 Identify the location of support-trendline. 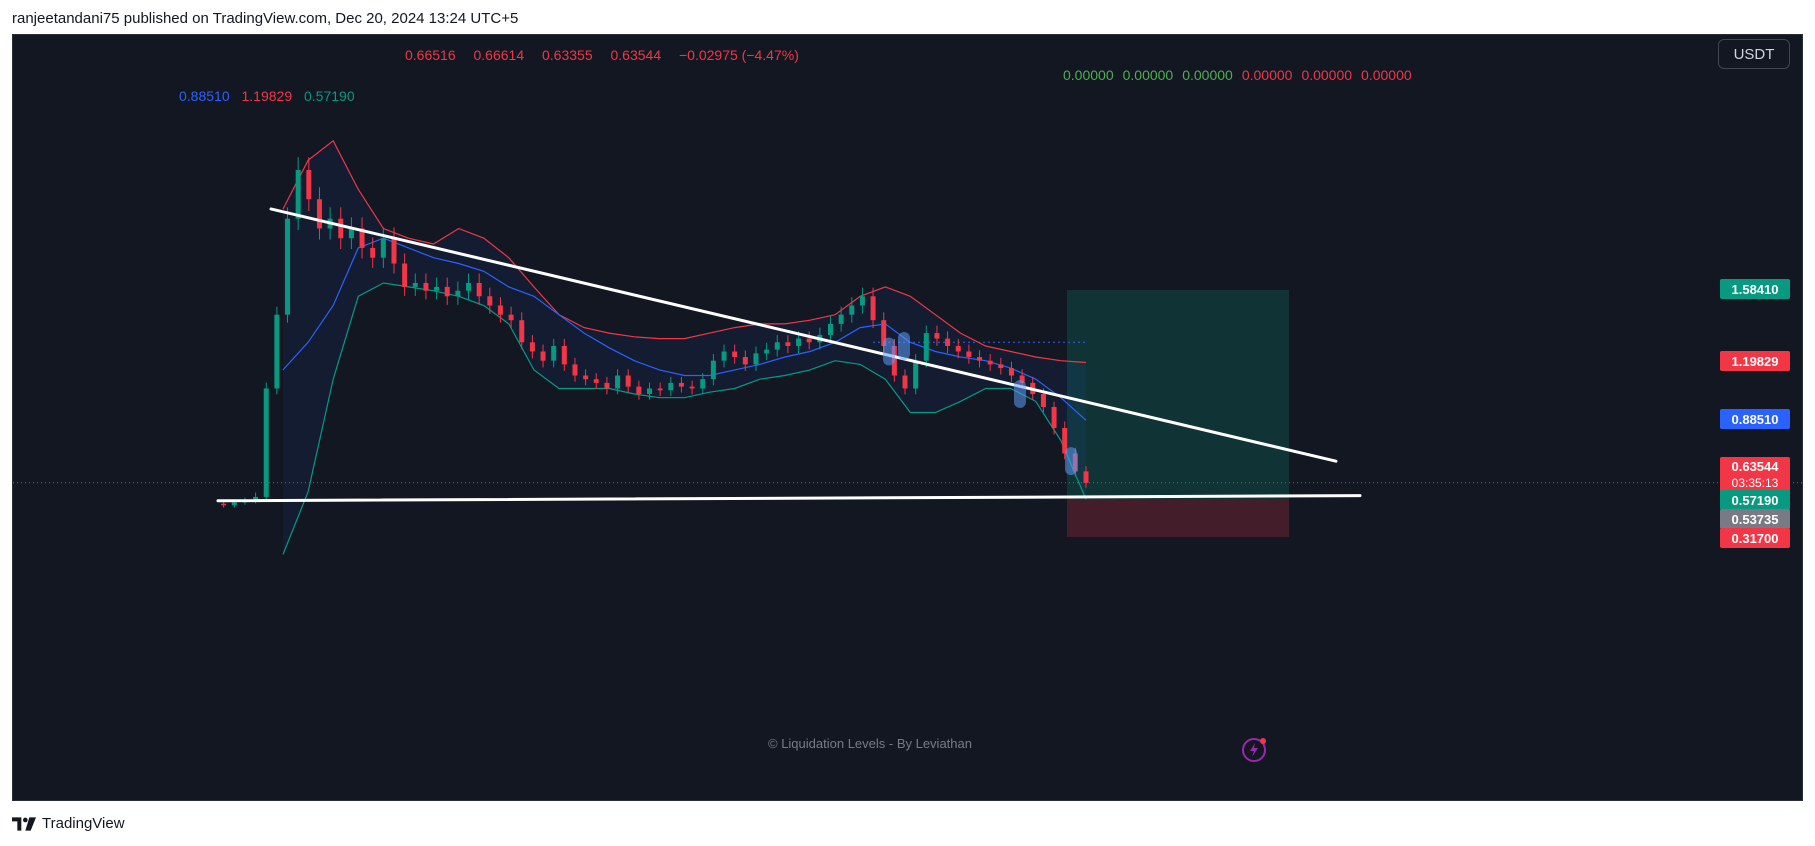
(789, 498).